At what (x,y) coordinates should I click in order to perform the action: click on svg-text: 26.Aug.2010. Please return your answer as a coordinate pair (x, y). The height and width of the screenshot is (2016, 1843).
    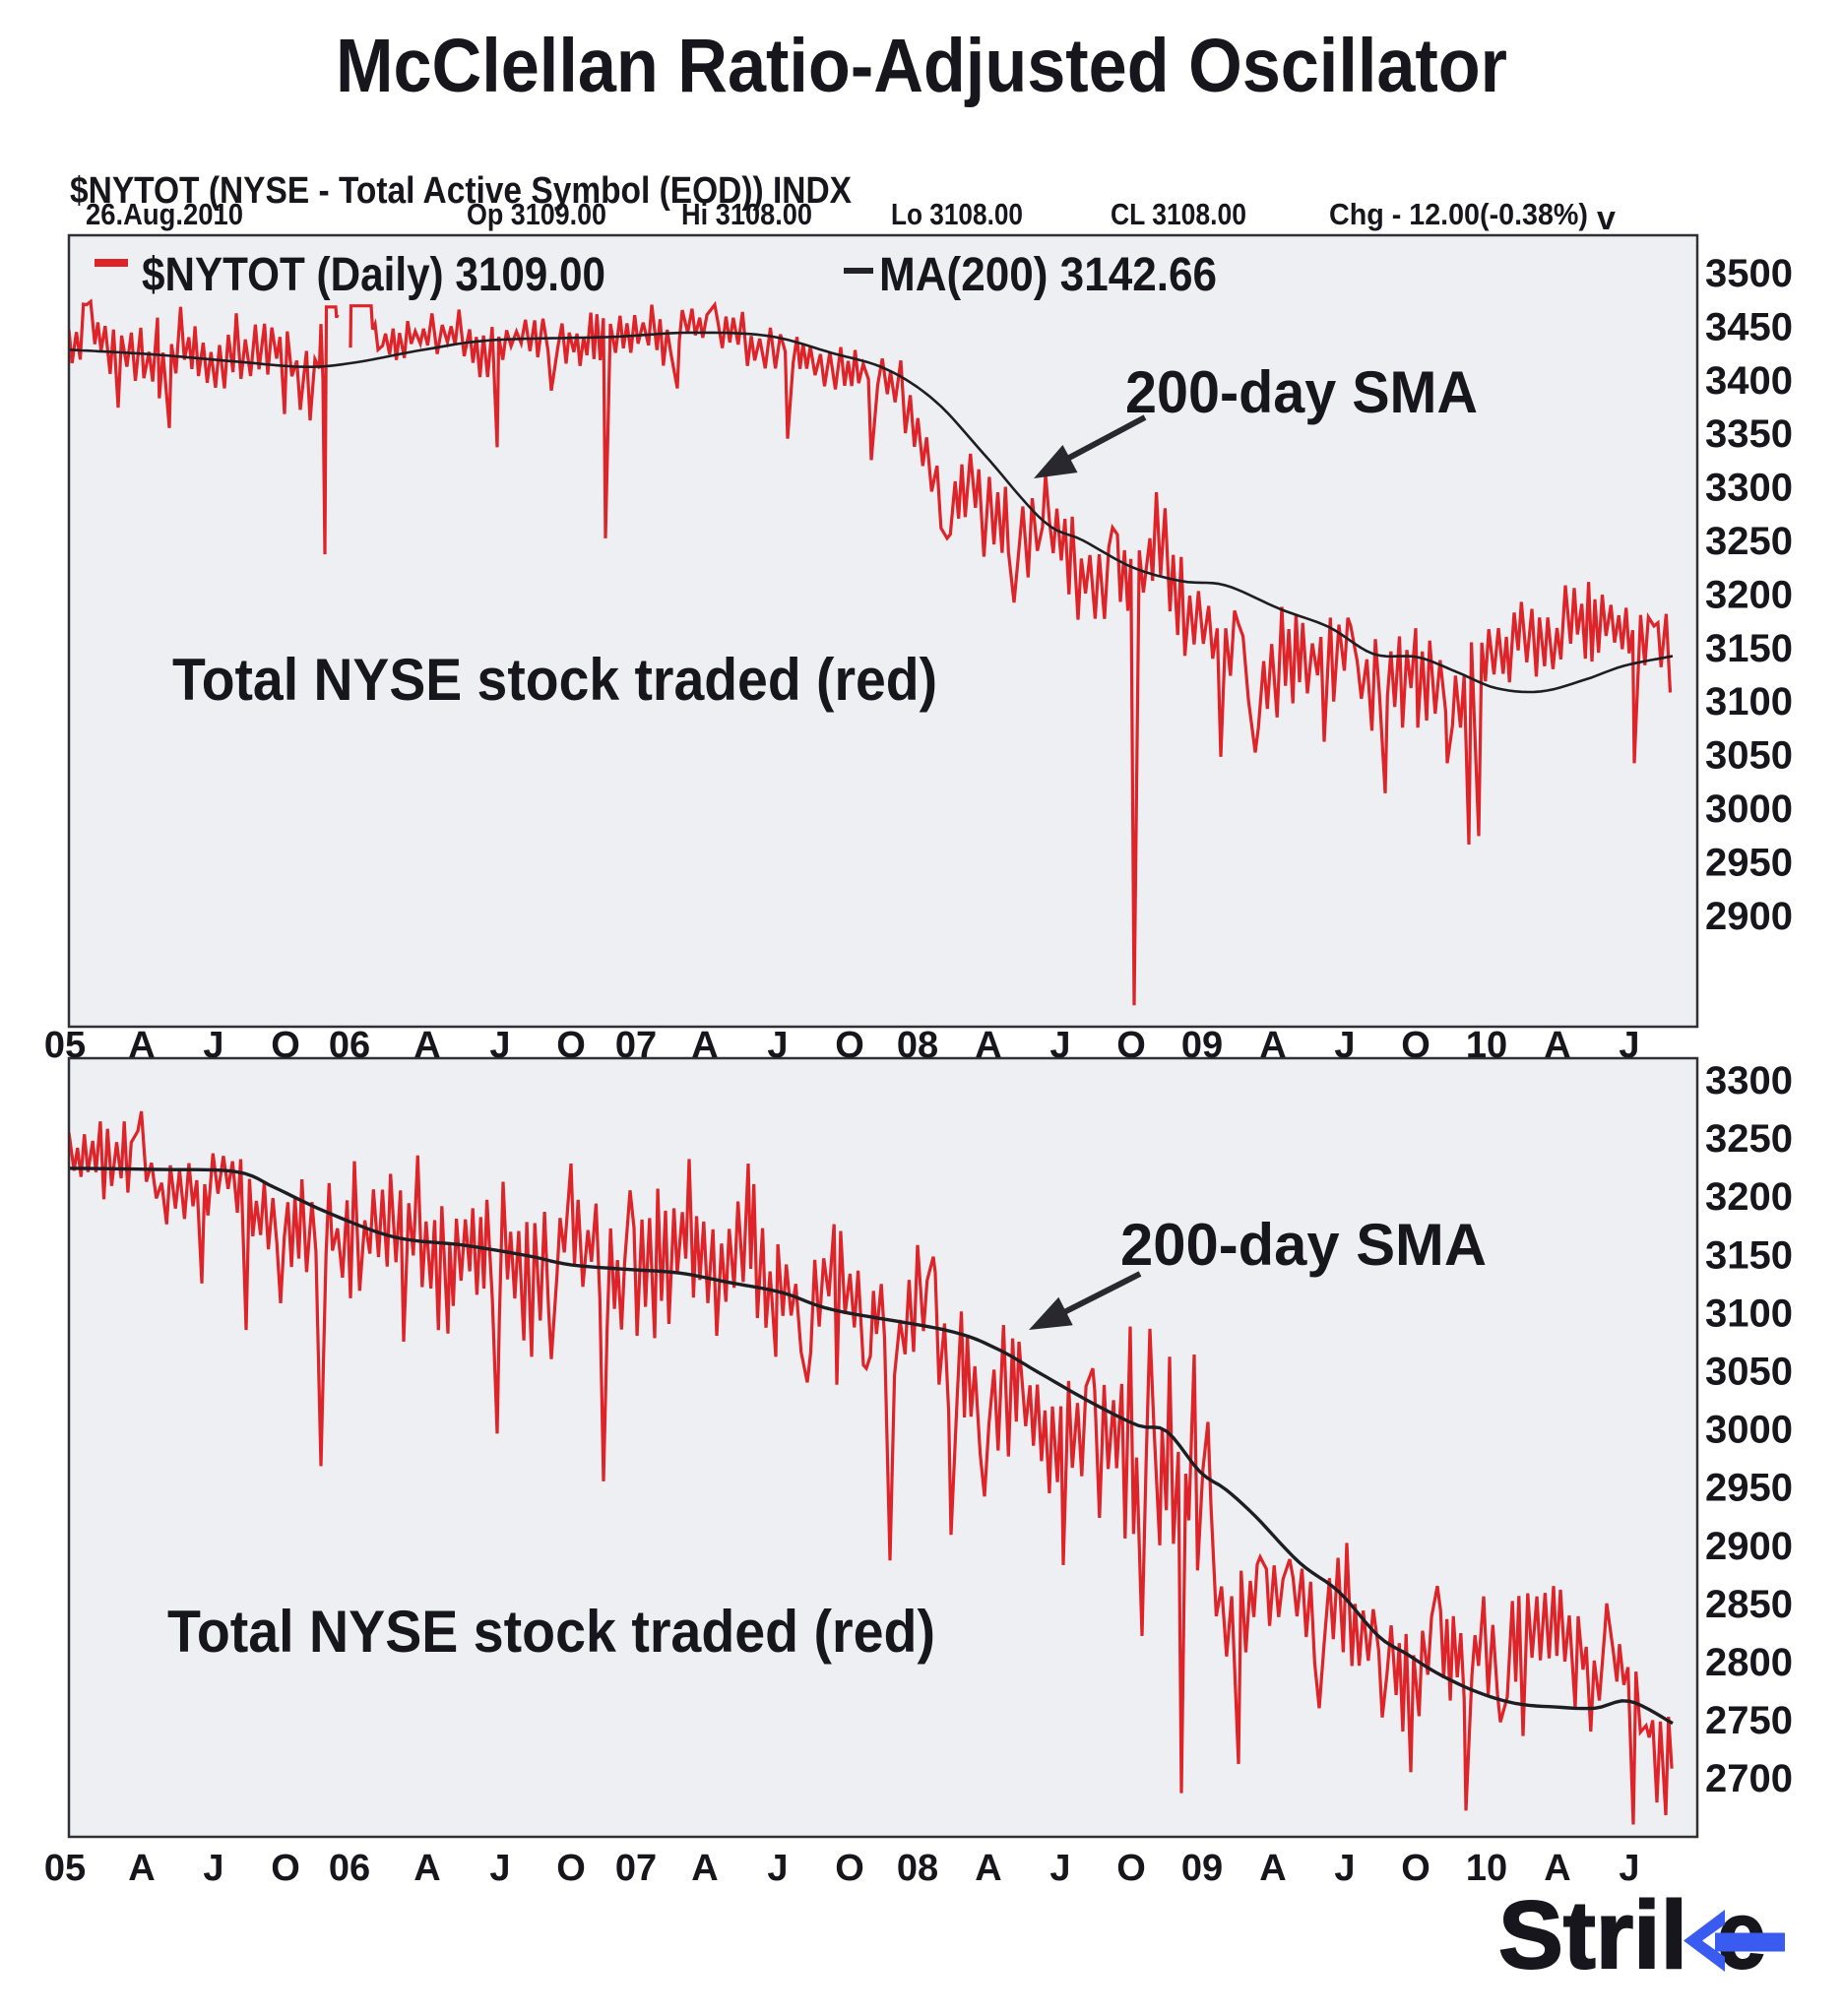
    Looking at the image, I should click on (164, 214).